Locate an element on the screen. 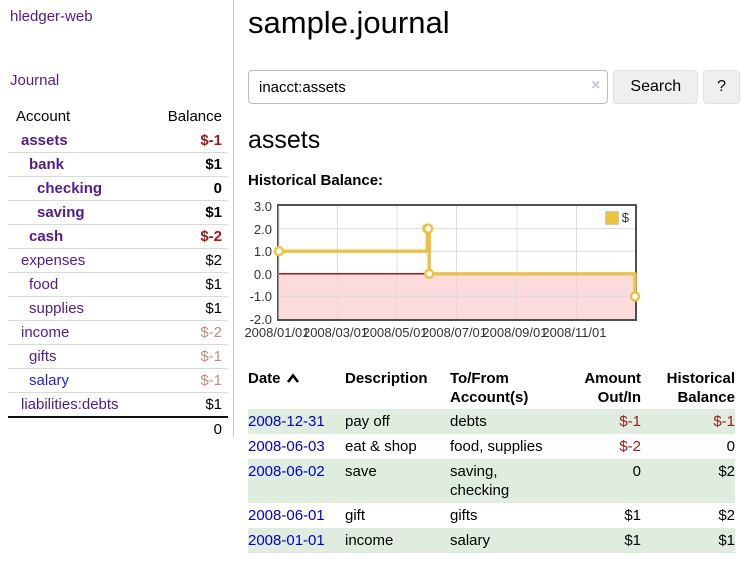 This screenshot has width=742, height=582. search-button: Search is located at coordinates (656, 87).